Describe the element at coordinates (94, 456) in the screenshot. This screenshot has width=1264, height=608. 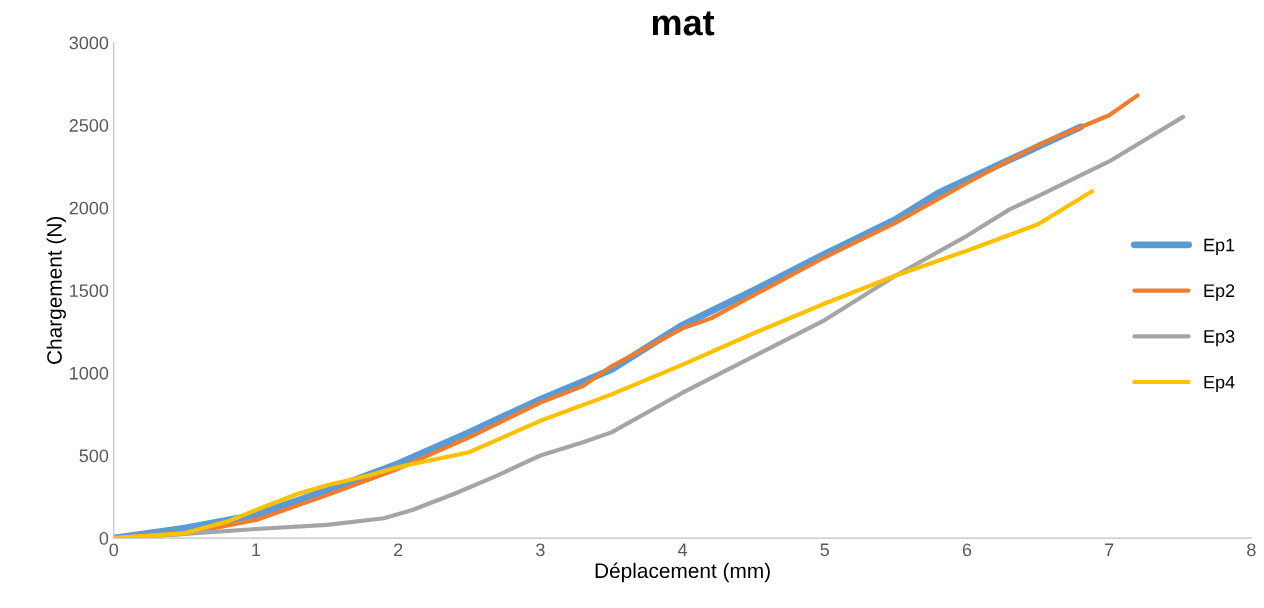
I see `y-tick-label: 500` at that location.